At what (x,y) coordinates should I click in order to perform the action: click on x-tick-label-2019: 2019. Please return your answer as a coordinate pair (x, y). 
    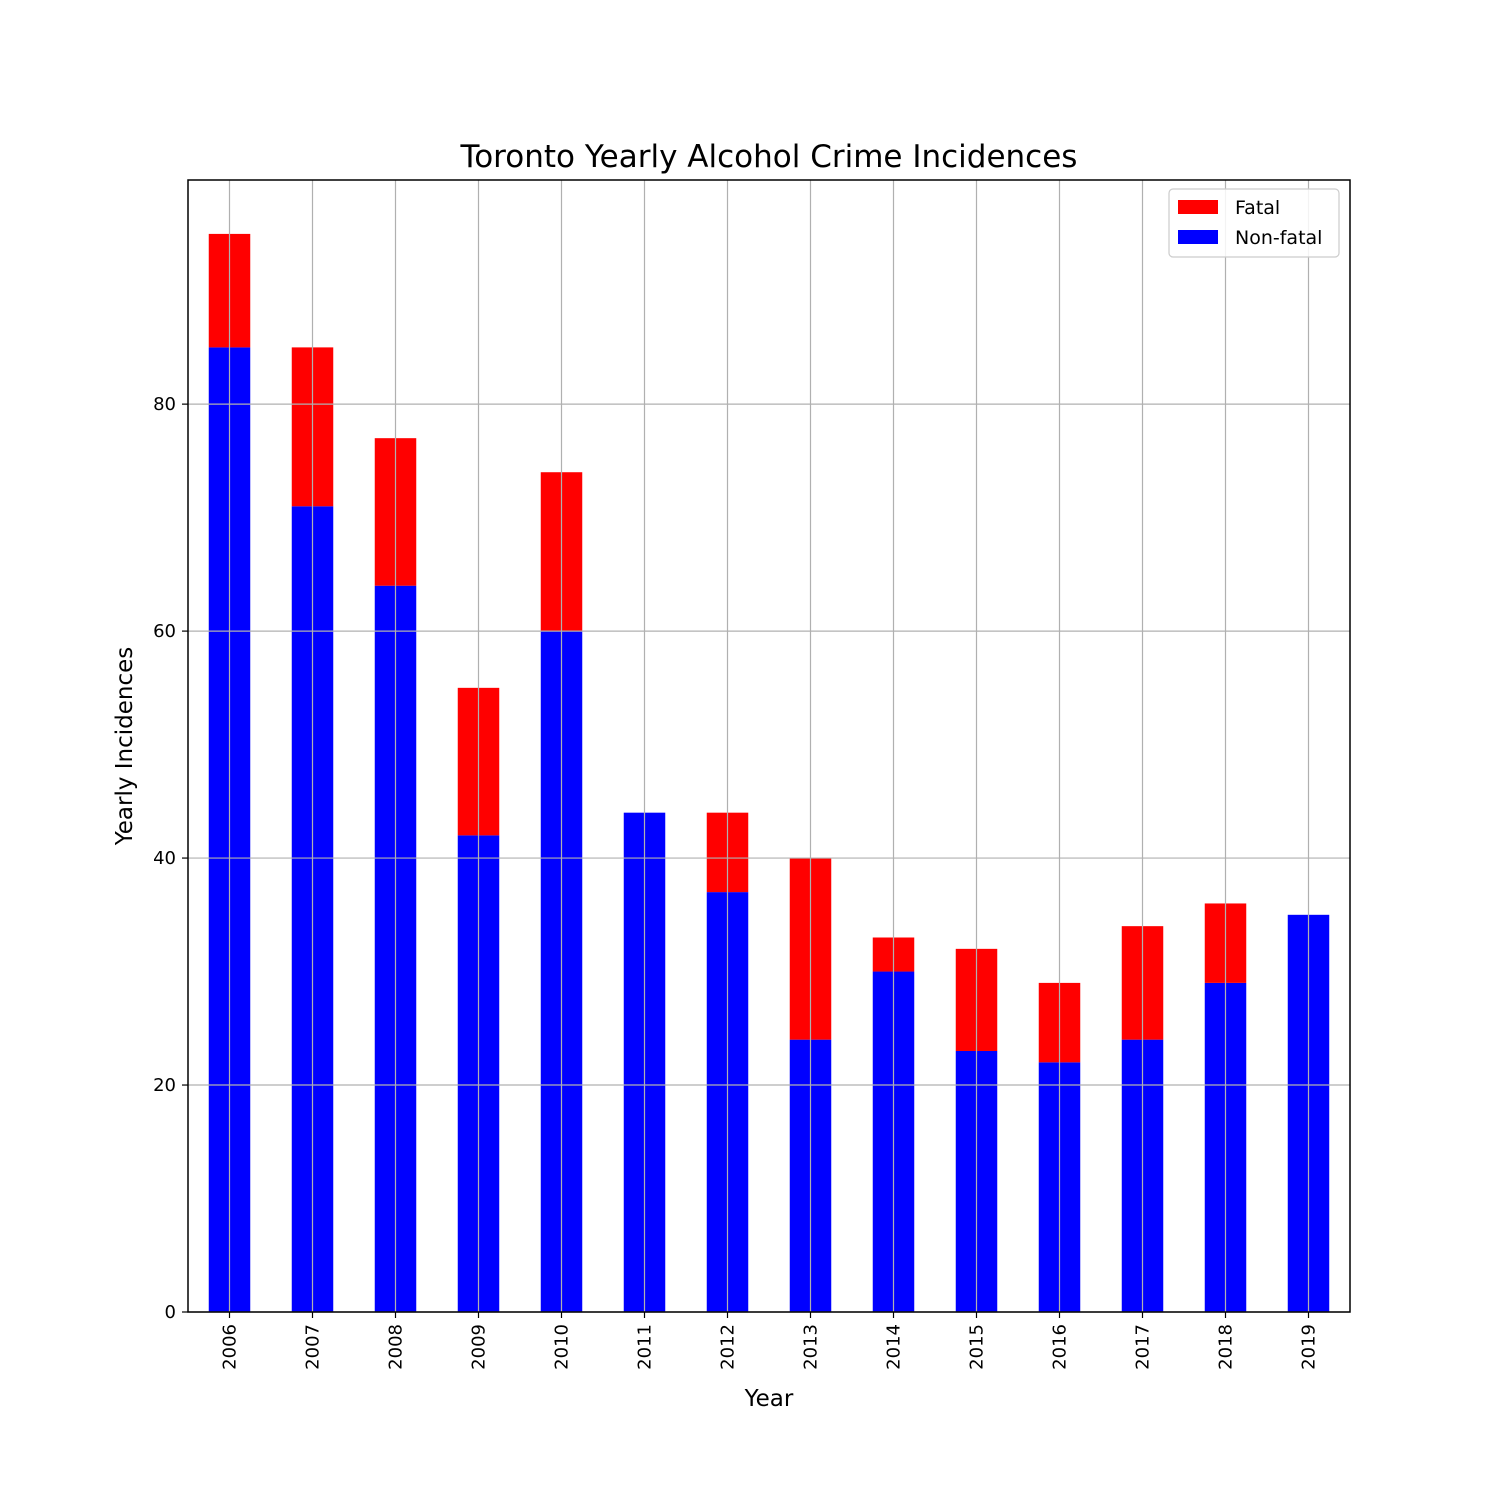
    Looking at the image, I should click on (1309, 1347).